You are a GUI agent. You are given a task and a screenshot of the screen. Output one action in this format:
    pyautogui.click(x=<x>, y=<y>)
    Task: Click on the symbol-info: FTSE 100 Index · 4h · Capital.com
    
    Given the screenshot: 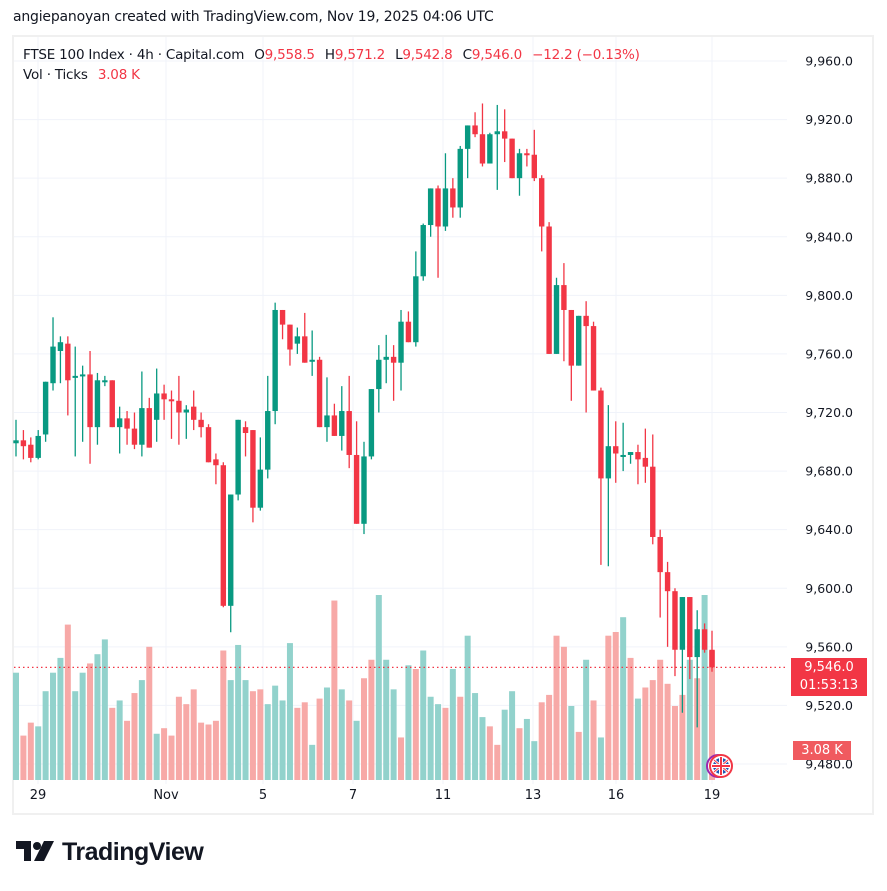 What is the action you would take?
    pyautogui.click(x=134, y=55)
    